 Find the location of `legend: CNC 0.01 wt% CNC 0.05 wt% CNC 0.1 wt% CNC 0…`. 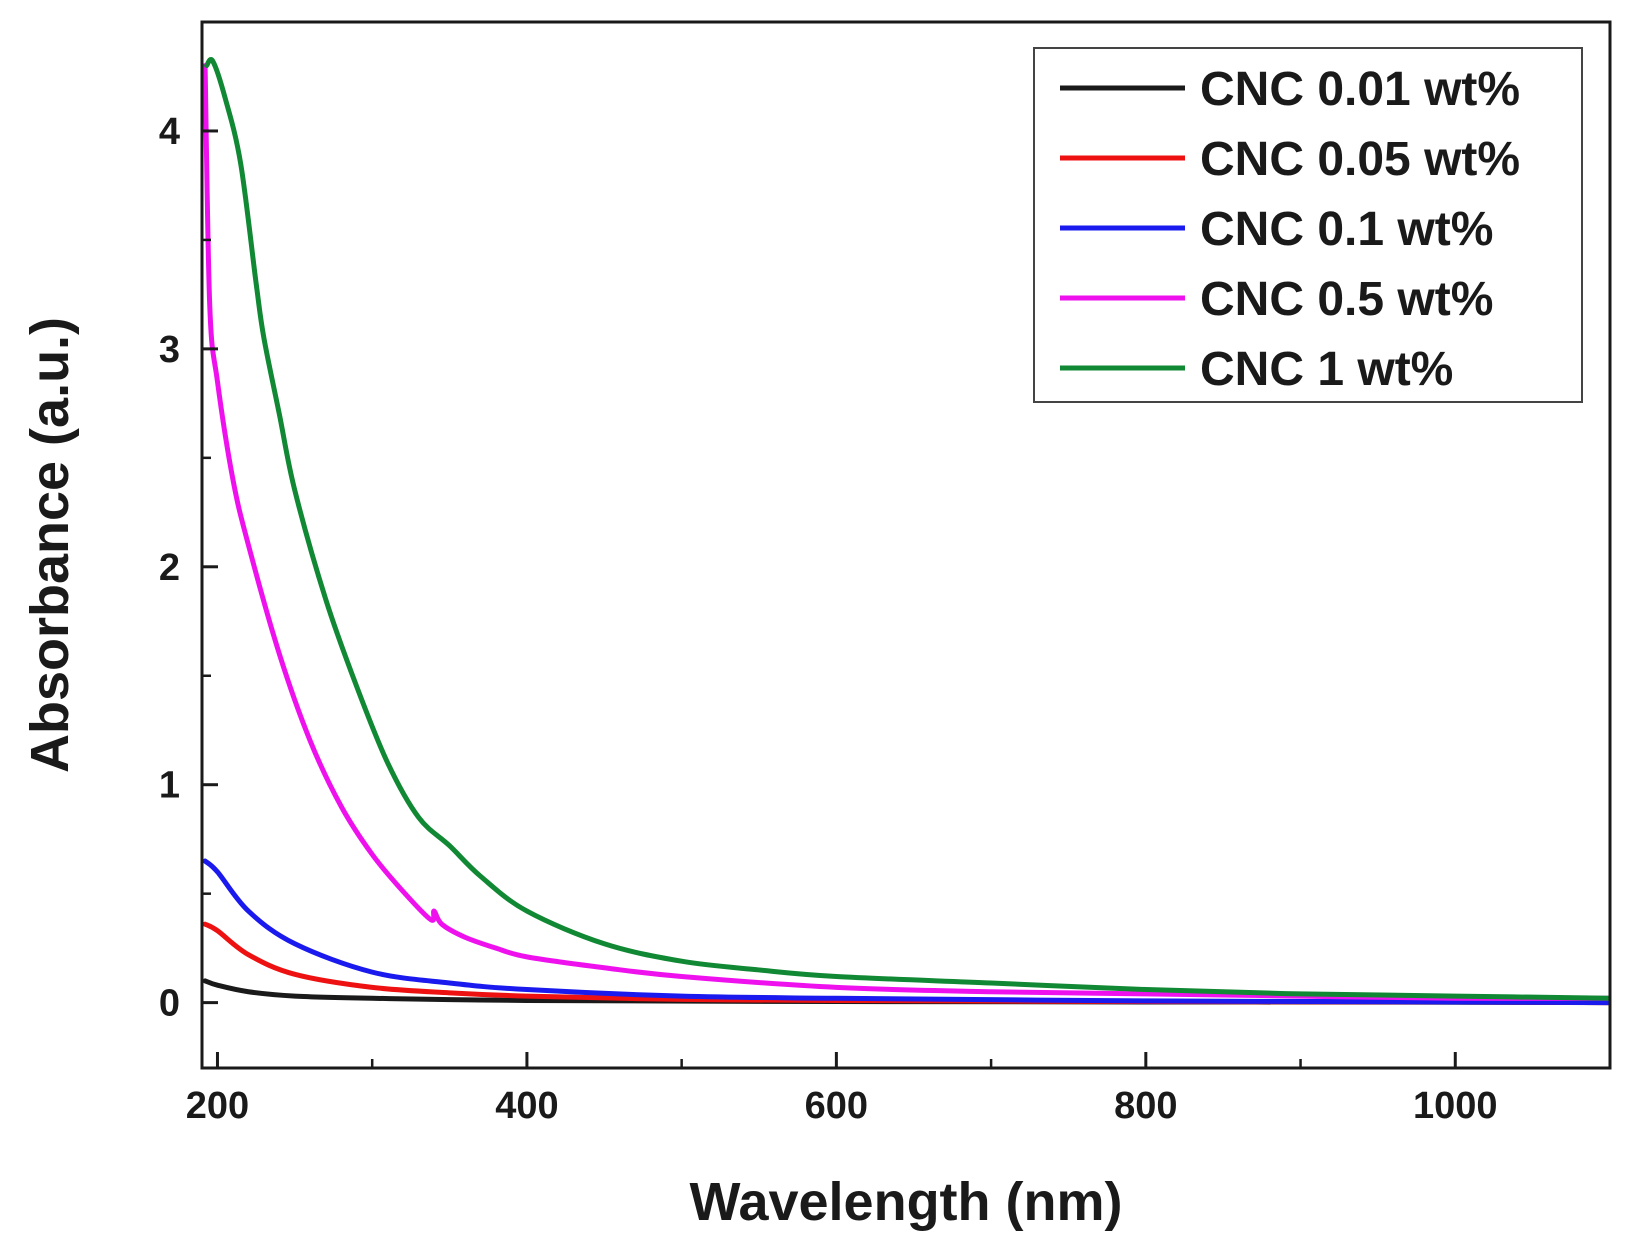

legend: CNC 0.01 wt% CNC 0.05 wt% CNC 0.1 wt% CNC 0… is located at coordinates (1308, 225).